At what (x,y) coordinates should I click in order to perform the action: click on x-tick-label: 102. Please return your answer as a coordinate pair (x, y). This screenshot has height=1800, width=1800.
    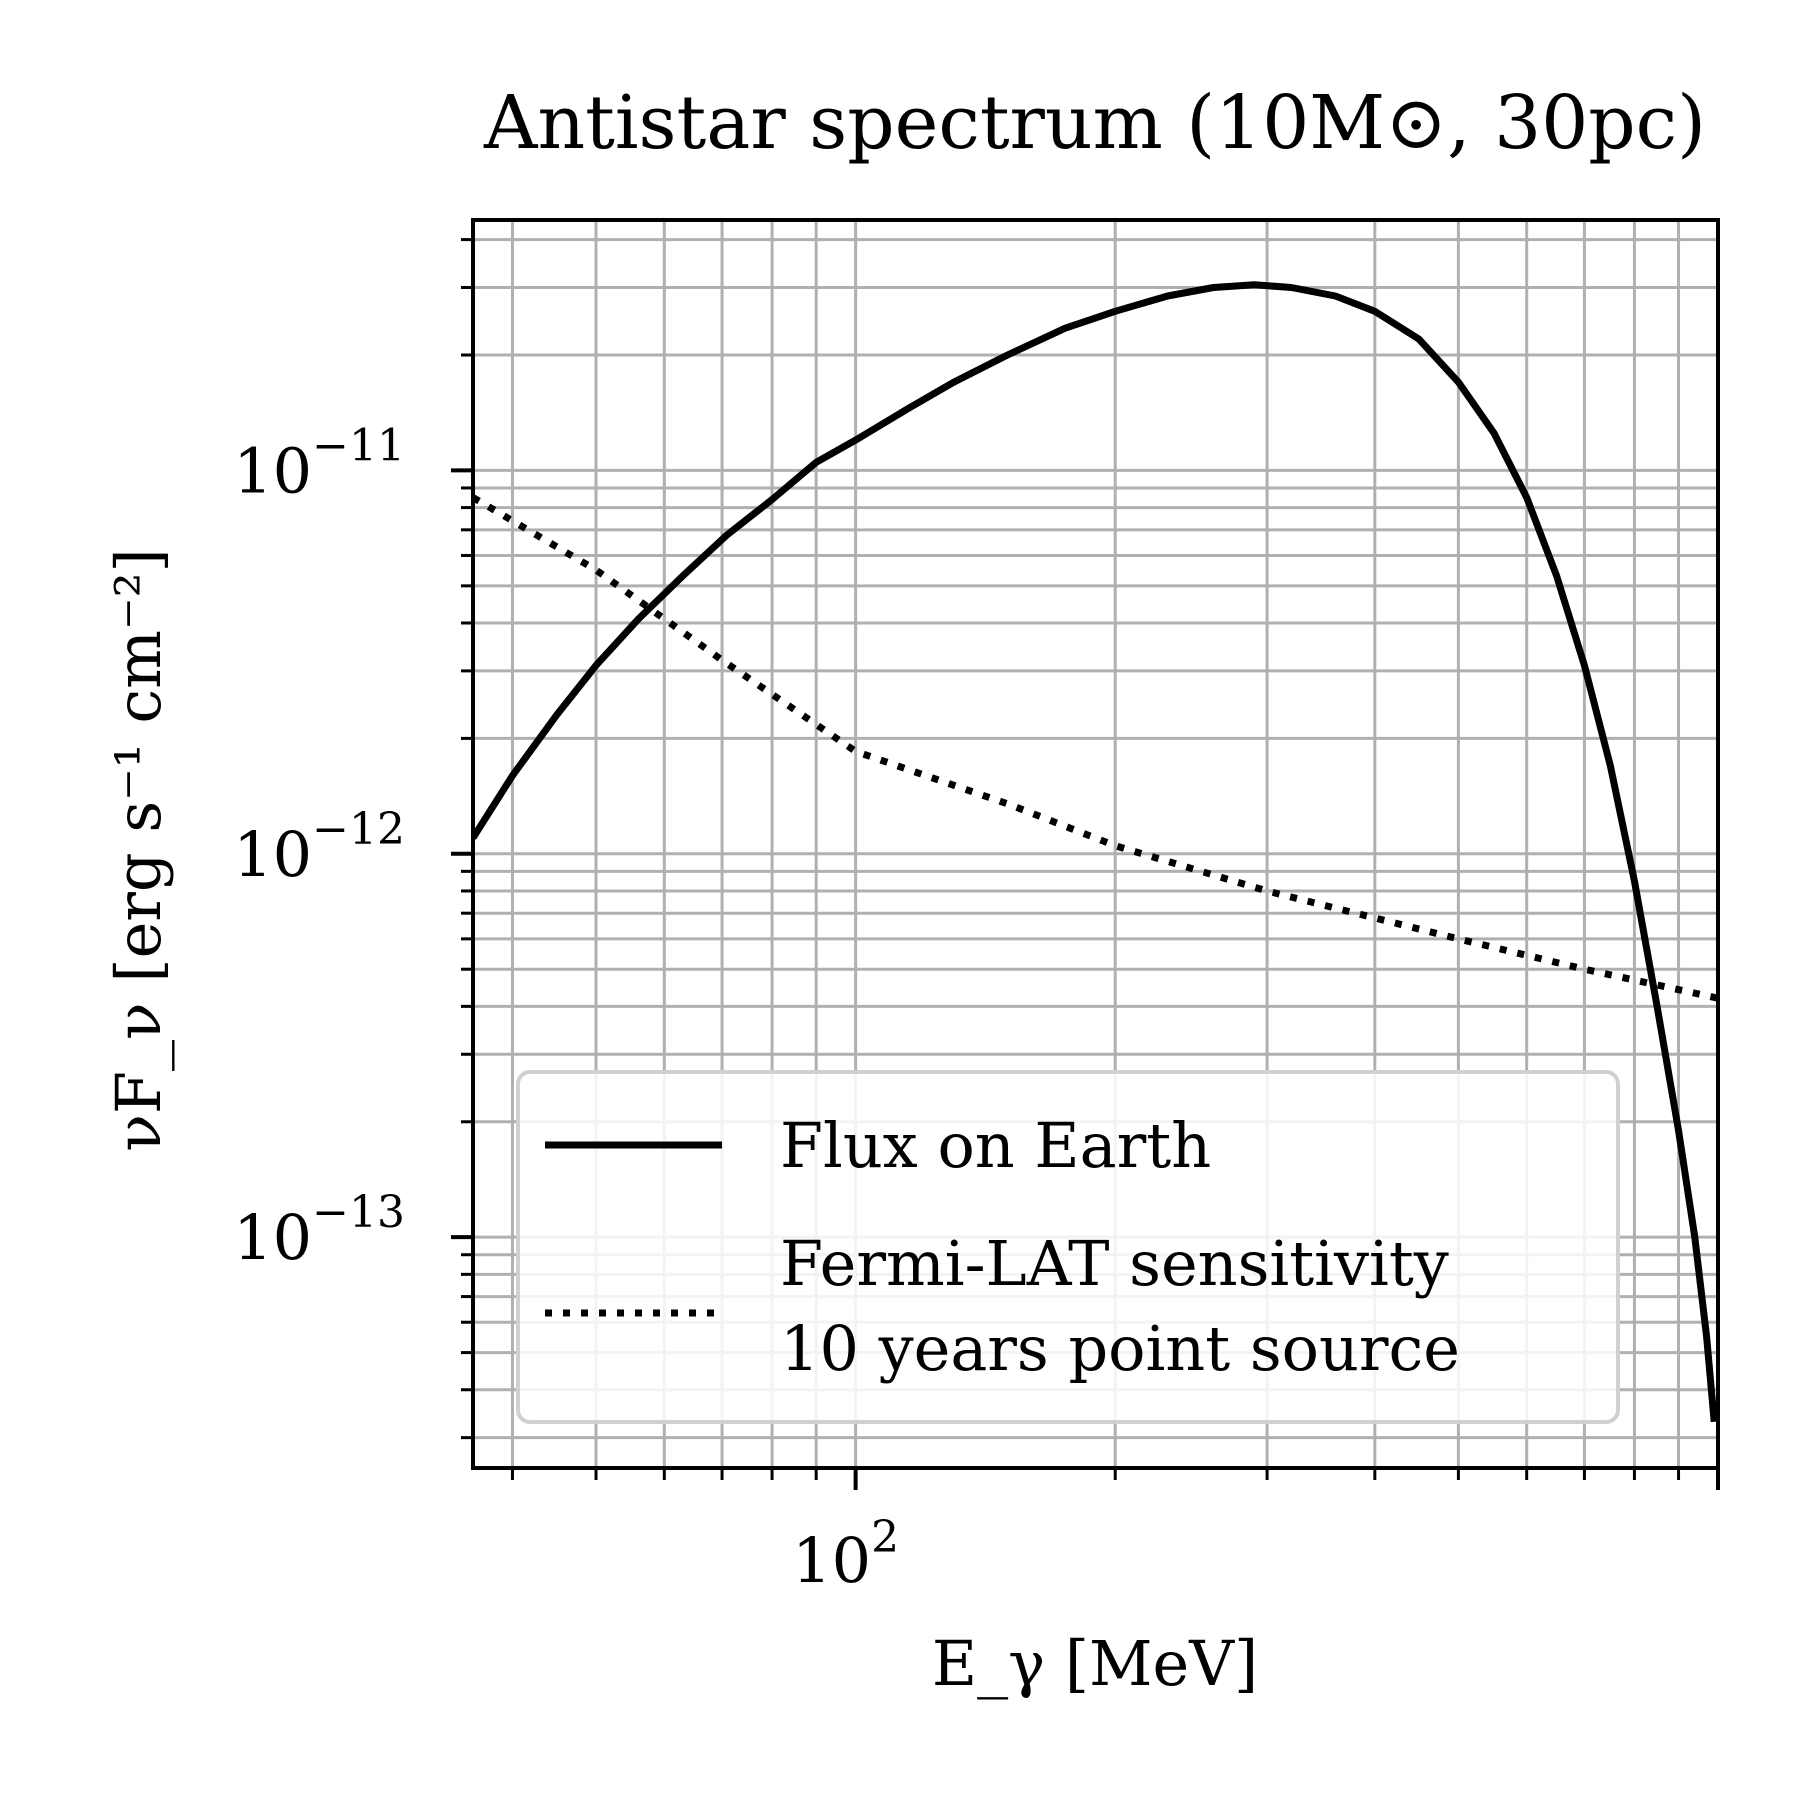
    Looking at the image, I should click on (845, 1554).